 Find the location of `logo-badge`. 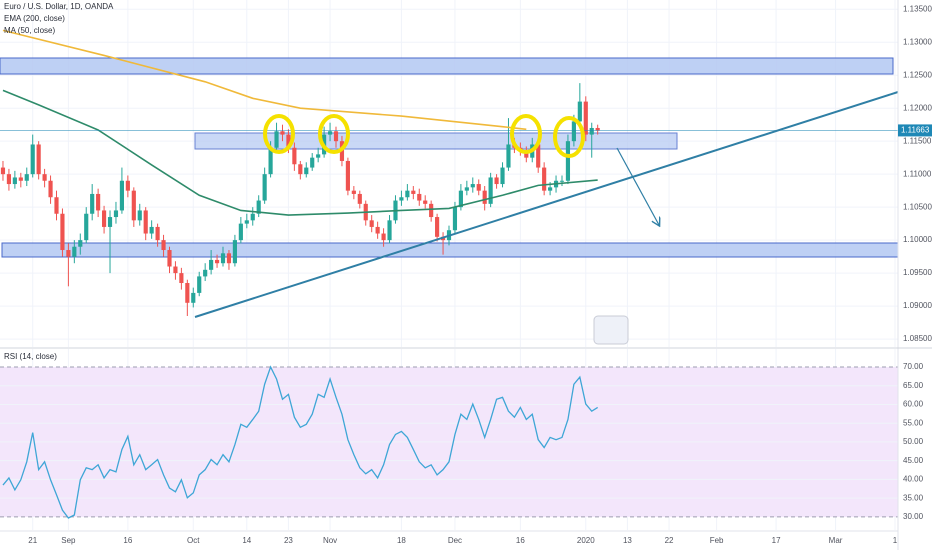

logo-badge is located at coordinates (611, 330).